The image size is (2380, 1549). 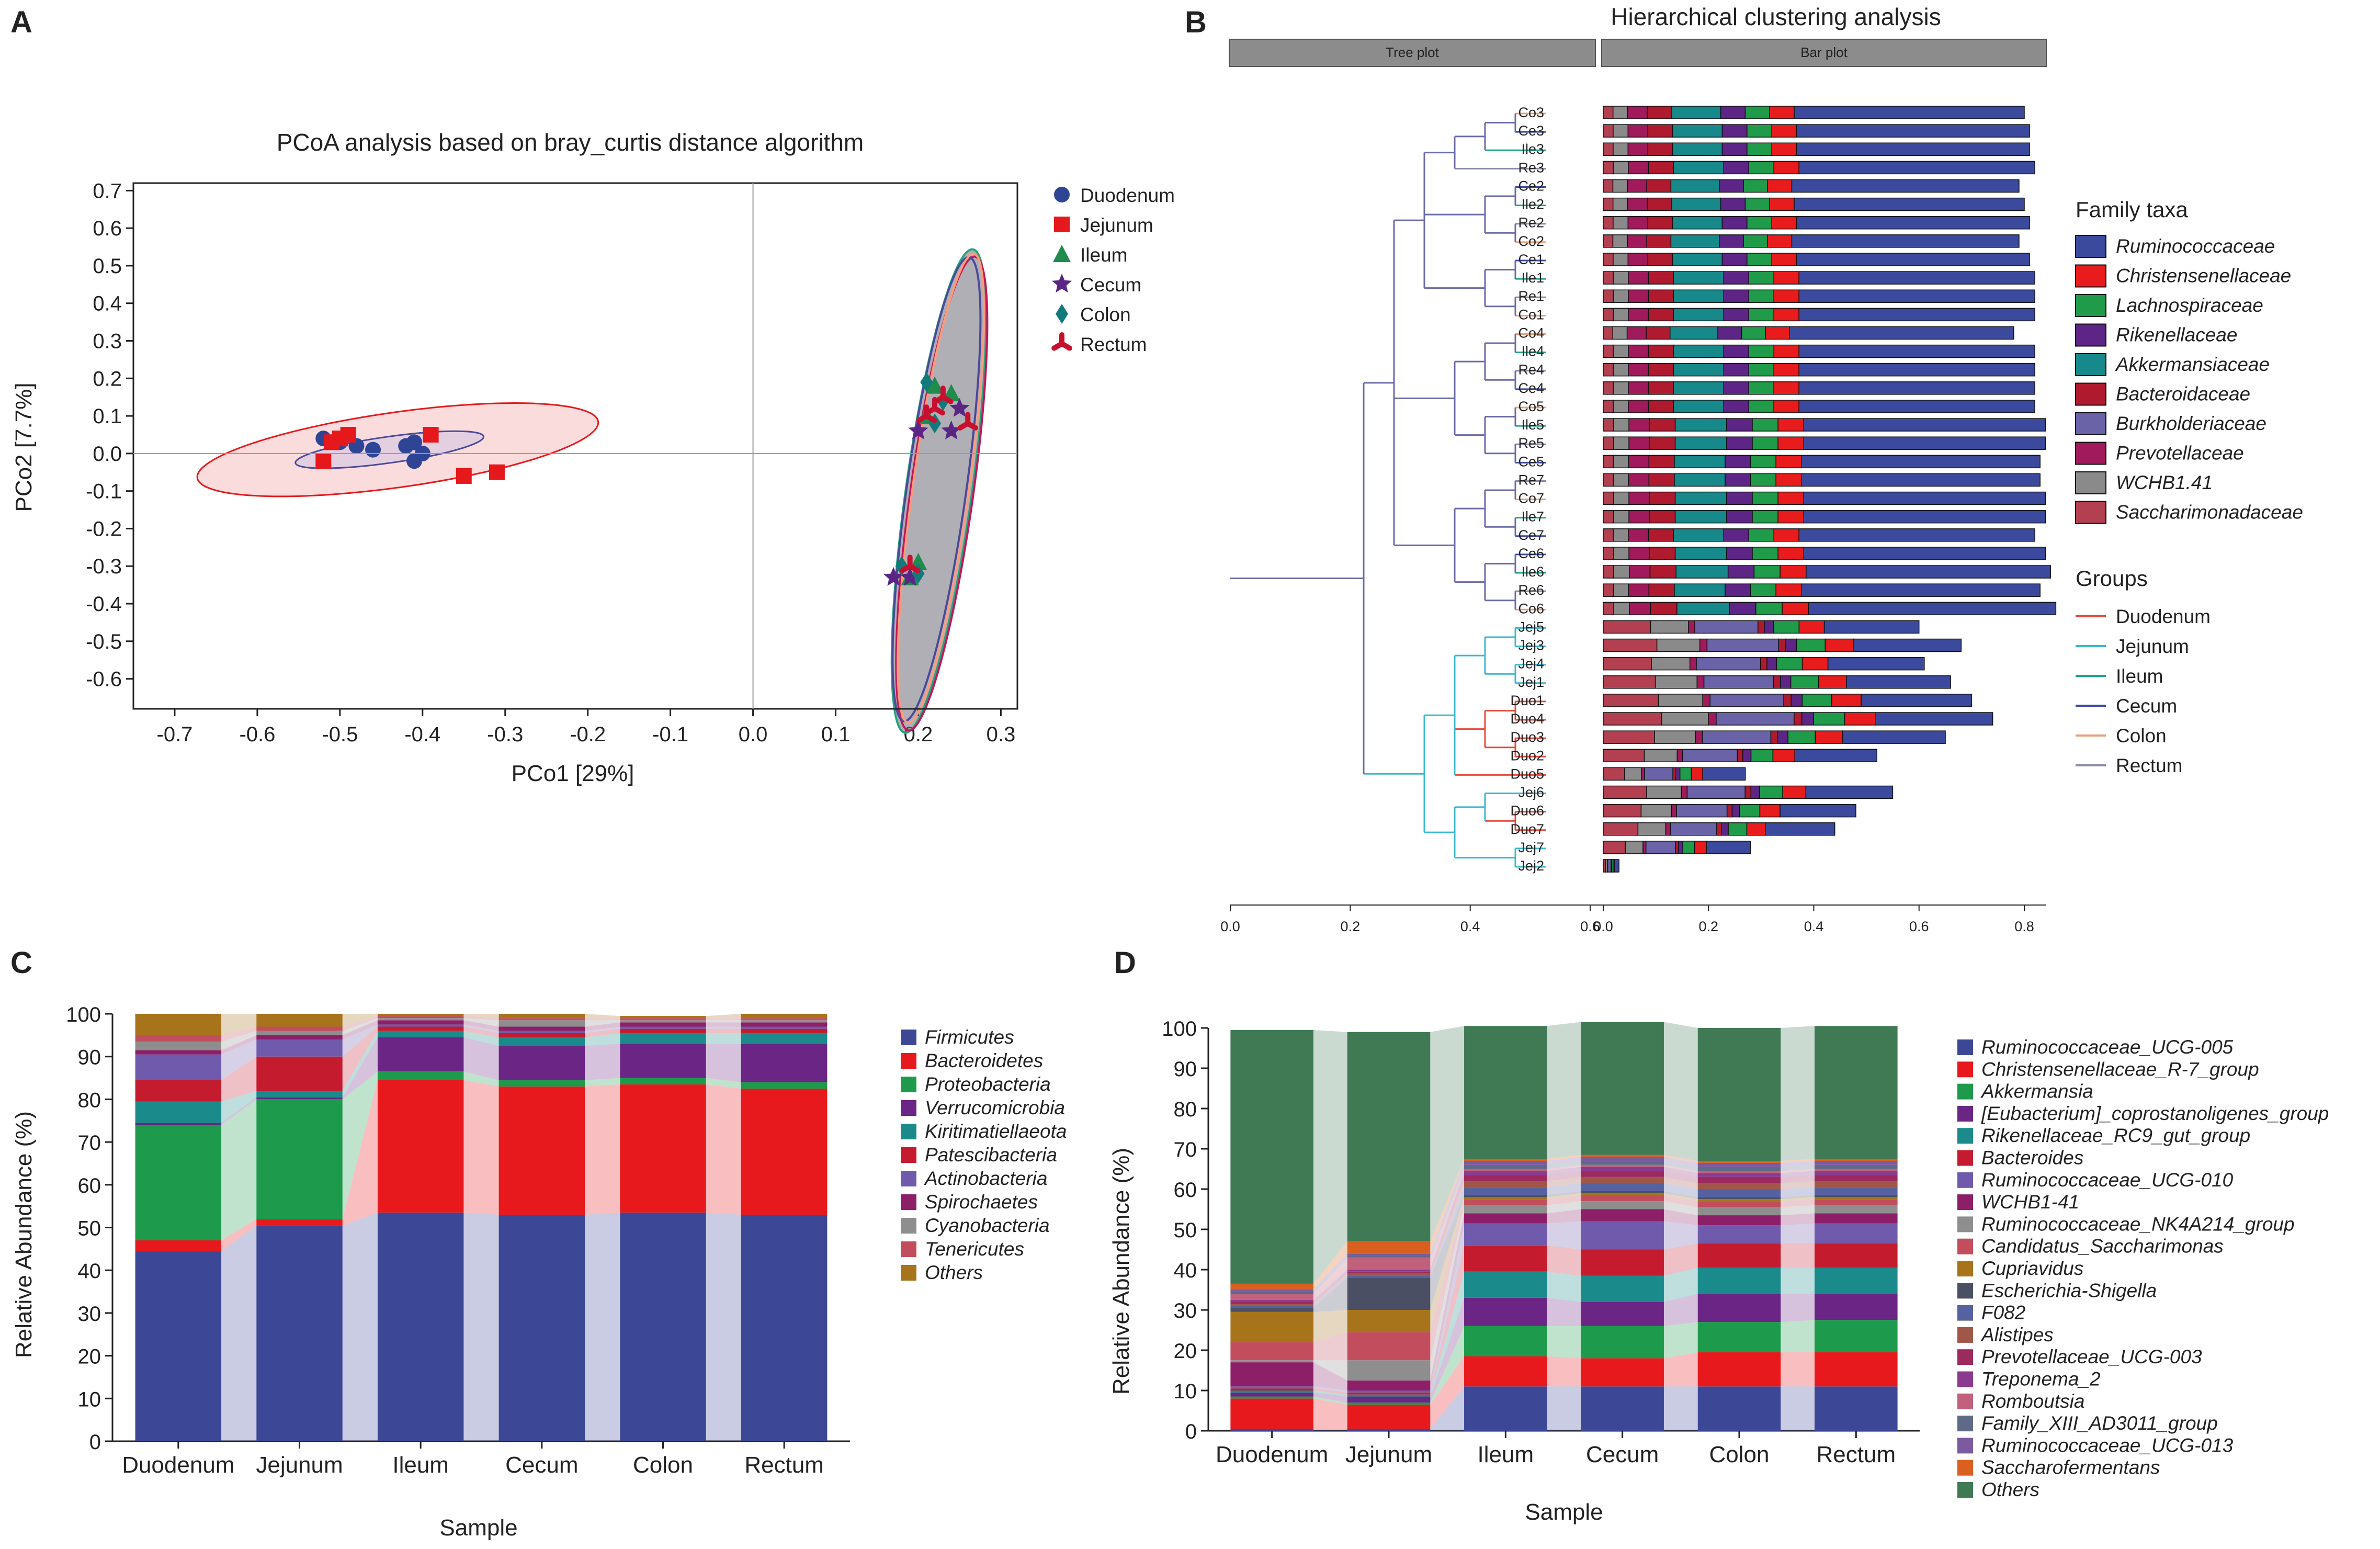 I want to click on stacked-ytick-label: 30, so click(x=90, y=1314).